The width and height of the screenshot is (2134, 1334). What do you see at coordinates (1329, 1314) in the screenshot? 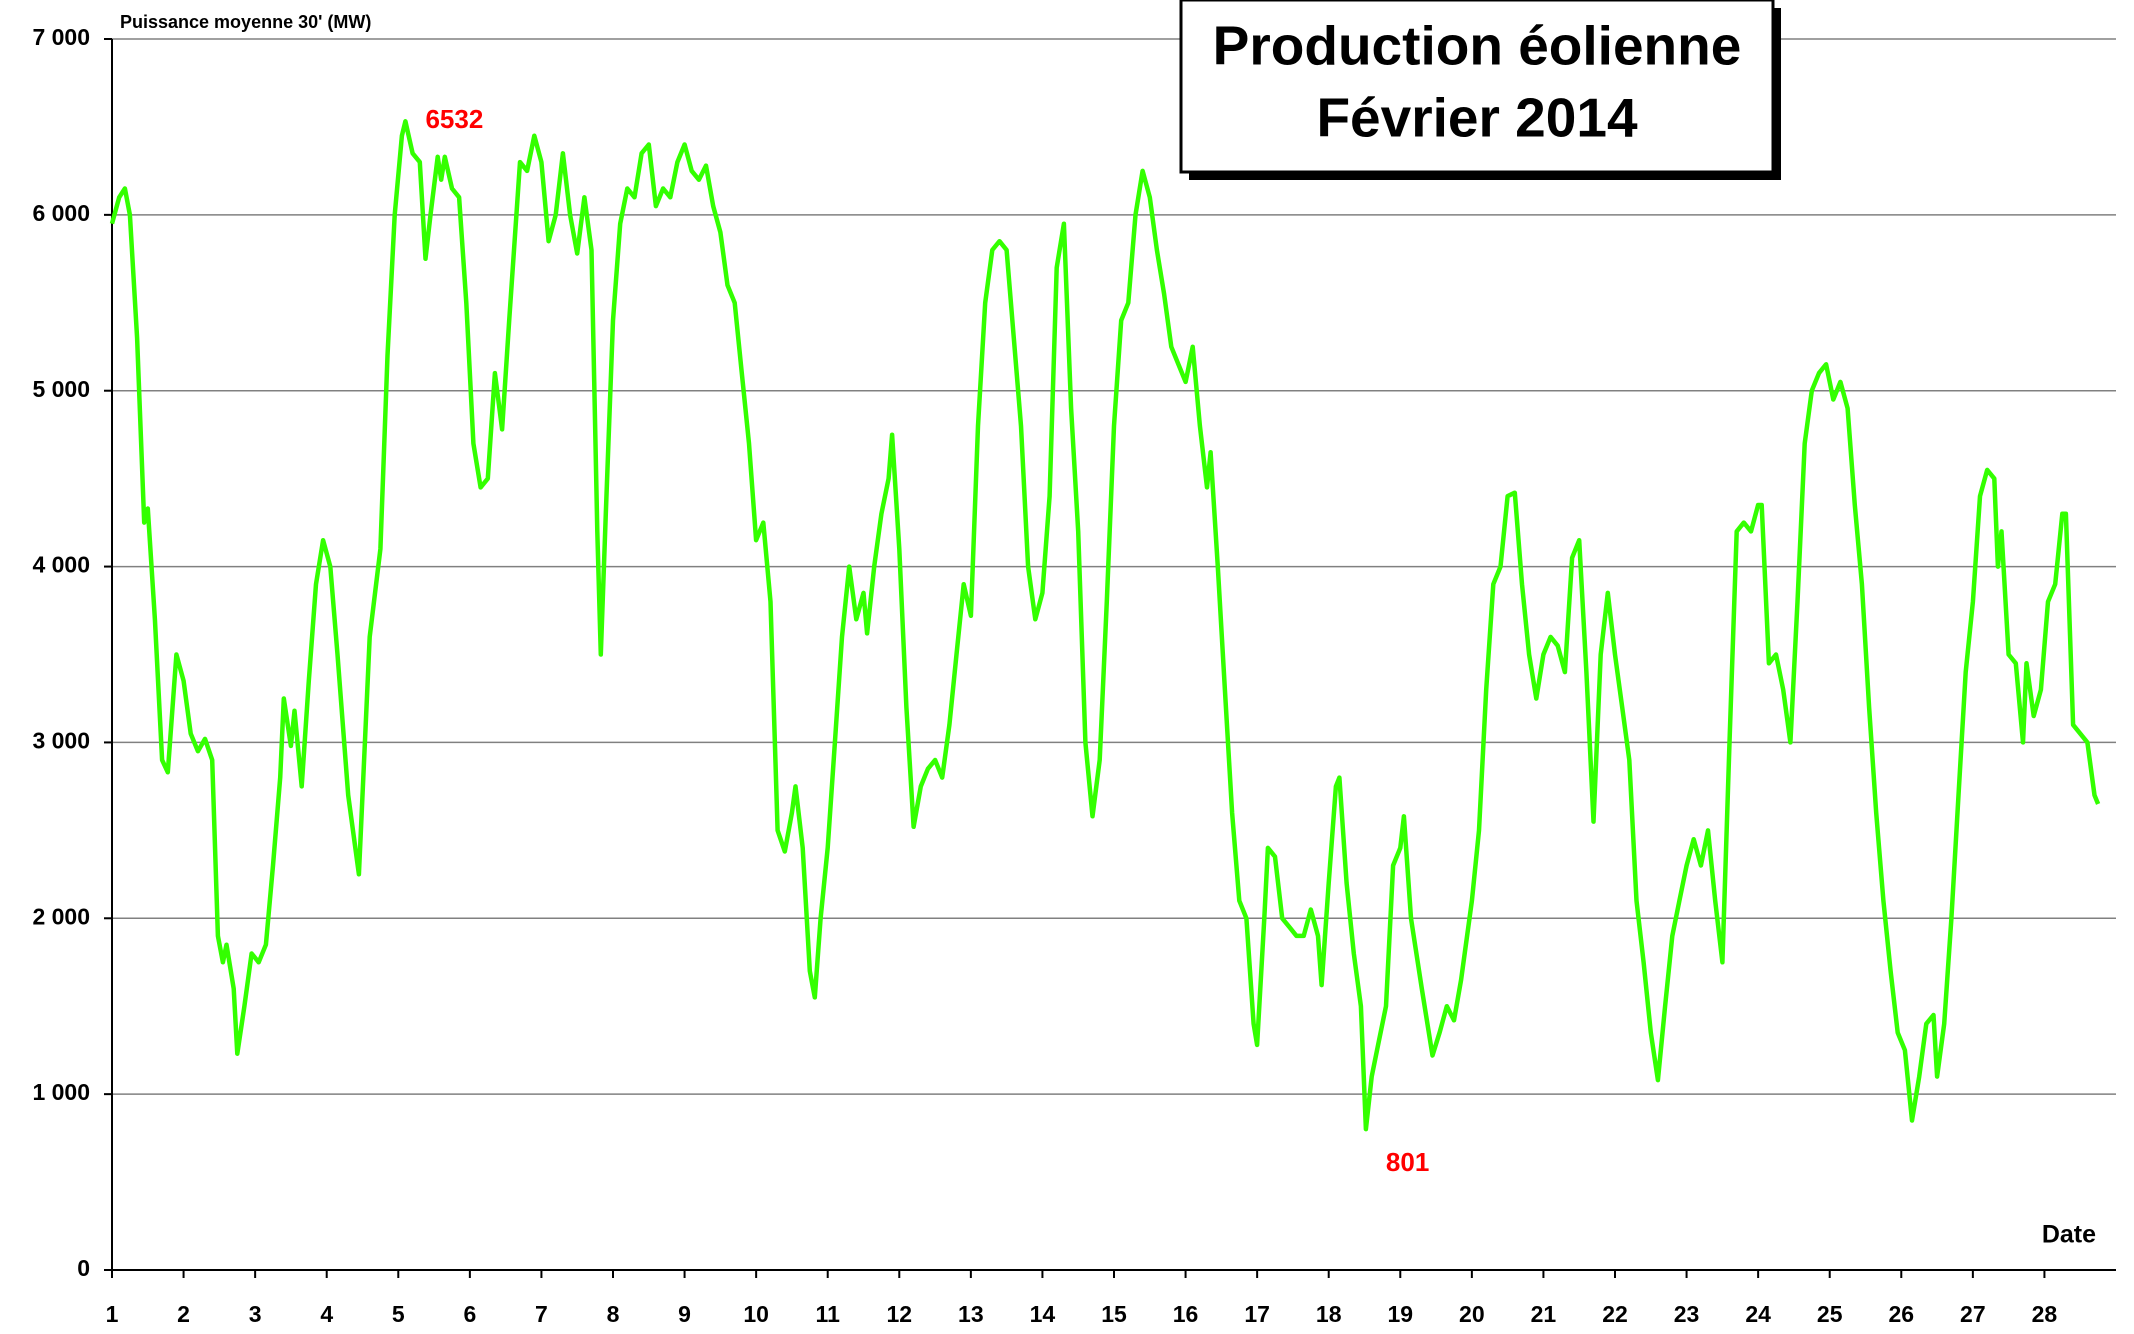
I see `x-tick-label: 18` at bounding box center [1329, 1314].